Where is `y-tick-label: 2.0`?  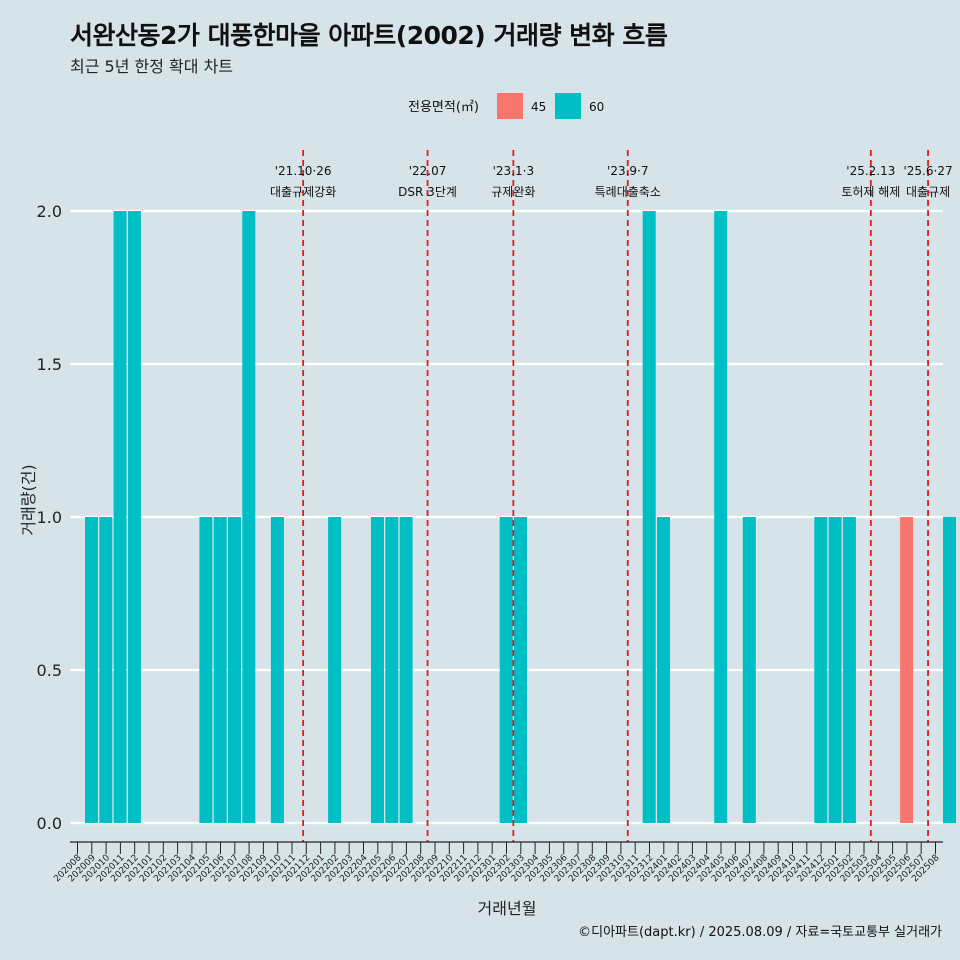
y-tick-label: 2.0 is located at coordinates (49, 211).